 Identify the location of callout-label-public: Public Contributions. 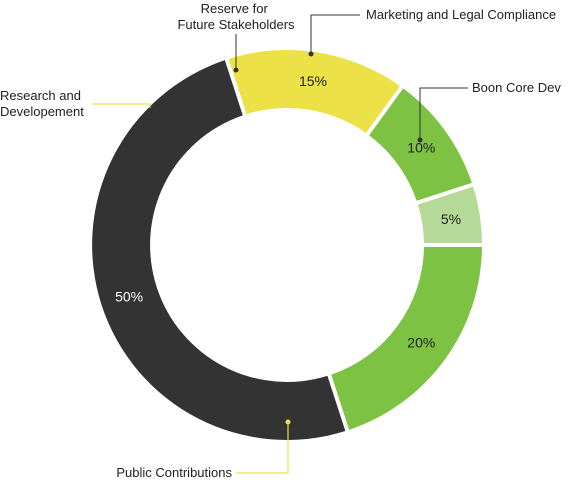
(174, 472).